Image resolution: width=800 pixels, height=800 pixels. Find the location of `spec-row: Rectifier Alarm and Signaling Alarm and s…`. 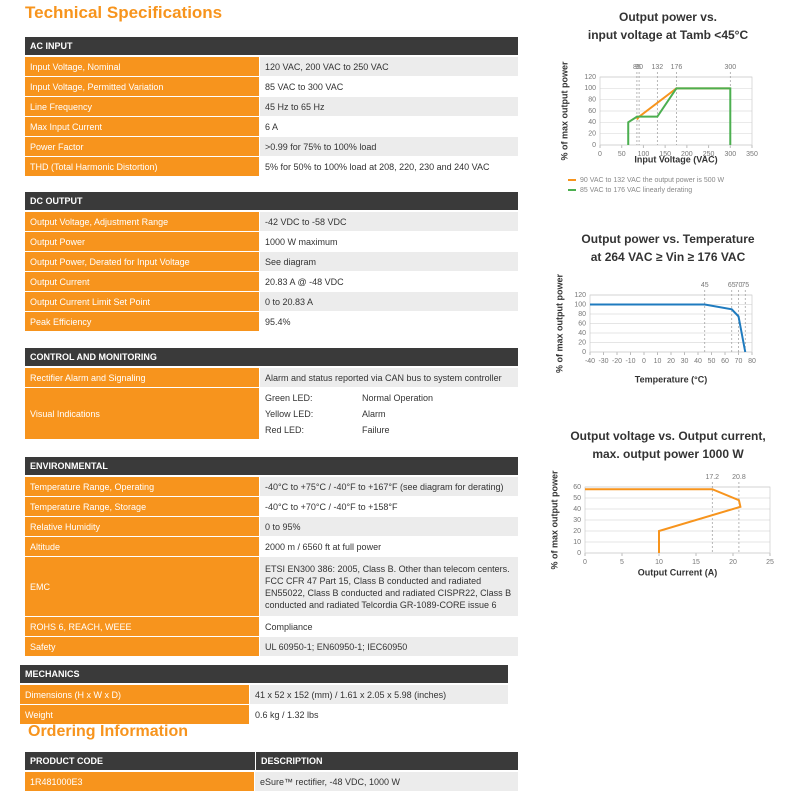

spec-row: Rectifier Alarm and Signaling Alarm and s… is located at coordinates (271, 378).